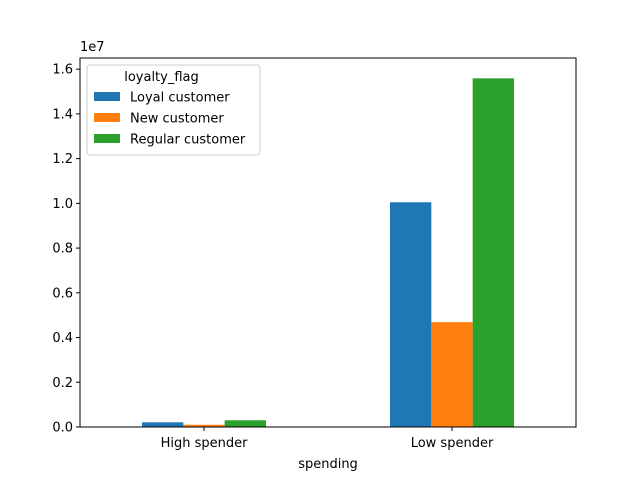  What do you see at coordinates (452, 443) in the screenshot?
I see `x-tick-label: Low spender` at bounding box center [452, 443].